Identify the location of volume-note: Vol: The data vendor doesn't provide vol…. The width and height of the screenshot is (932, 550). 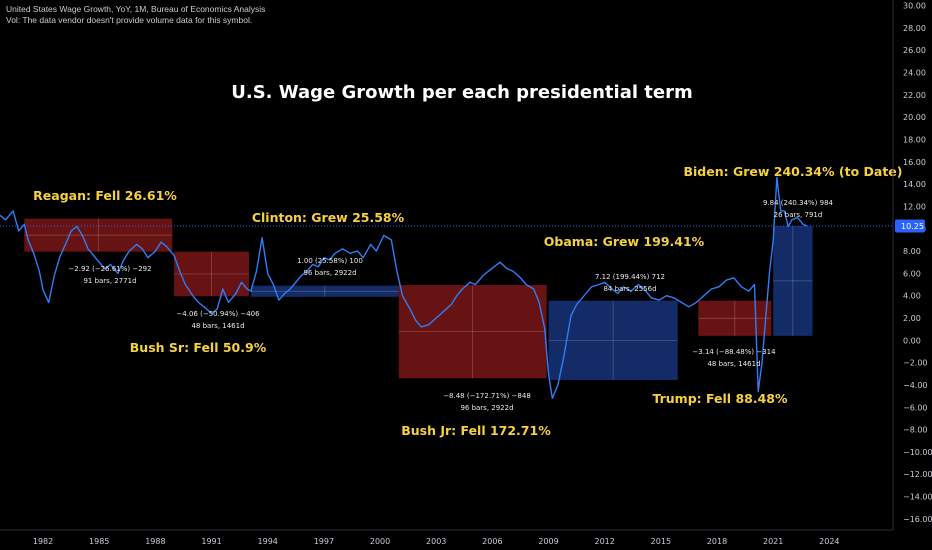
(129, 20).